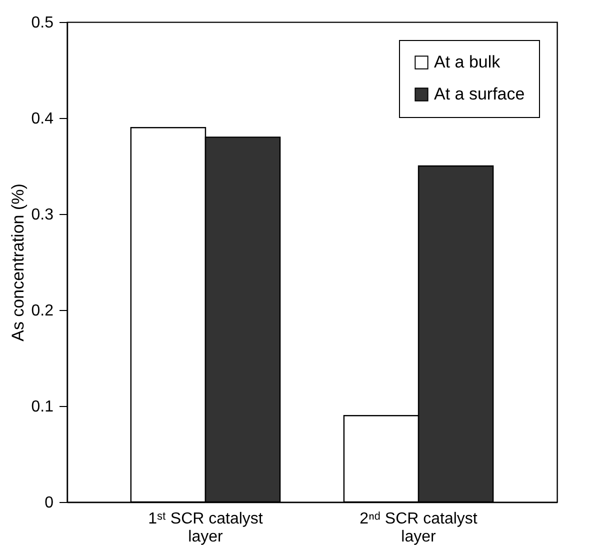  Describe the element at coordinates (479, 94) in the screenshot. I see `legend-label: At a surface` at that location.